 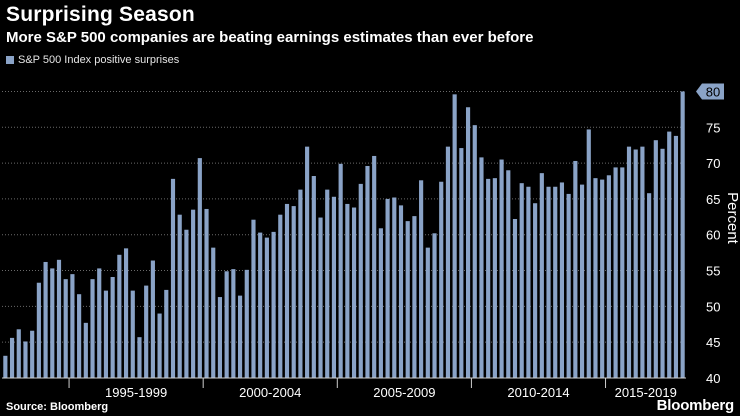 What do you see at coordinates (713, 163) in the screenshot?
I see `y-tick-label: 70` at bounding box center [713, 163].